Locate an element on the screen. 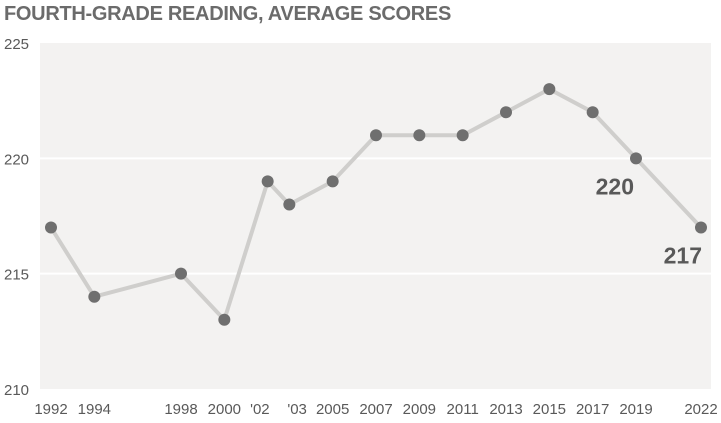  x-tick-label: '02 is located at coordinates (260, 409).